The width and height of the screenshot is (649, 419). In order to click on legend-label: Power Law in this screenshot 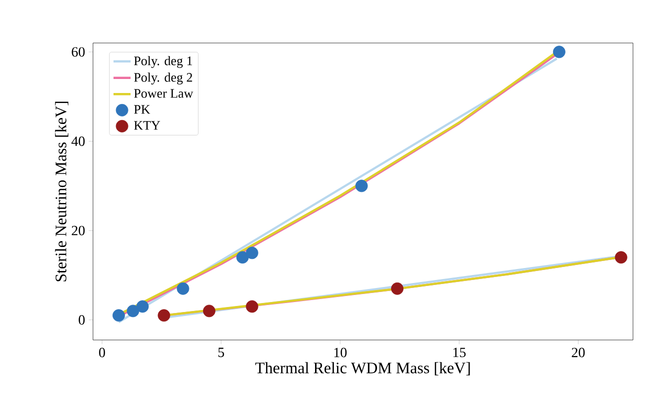, I will do `click(164, 93)`.